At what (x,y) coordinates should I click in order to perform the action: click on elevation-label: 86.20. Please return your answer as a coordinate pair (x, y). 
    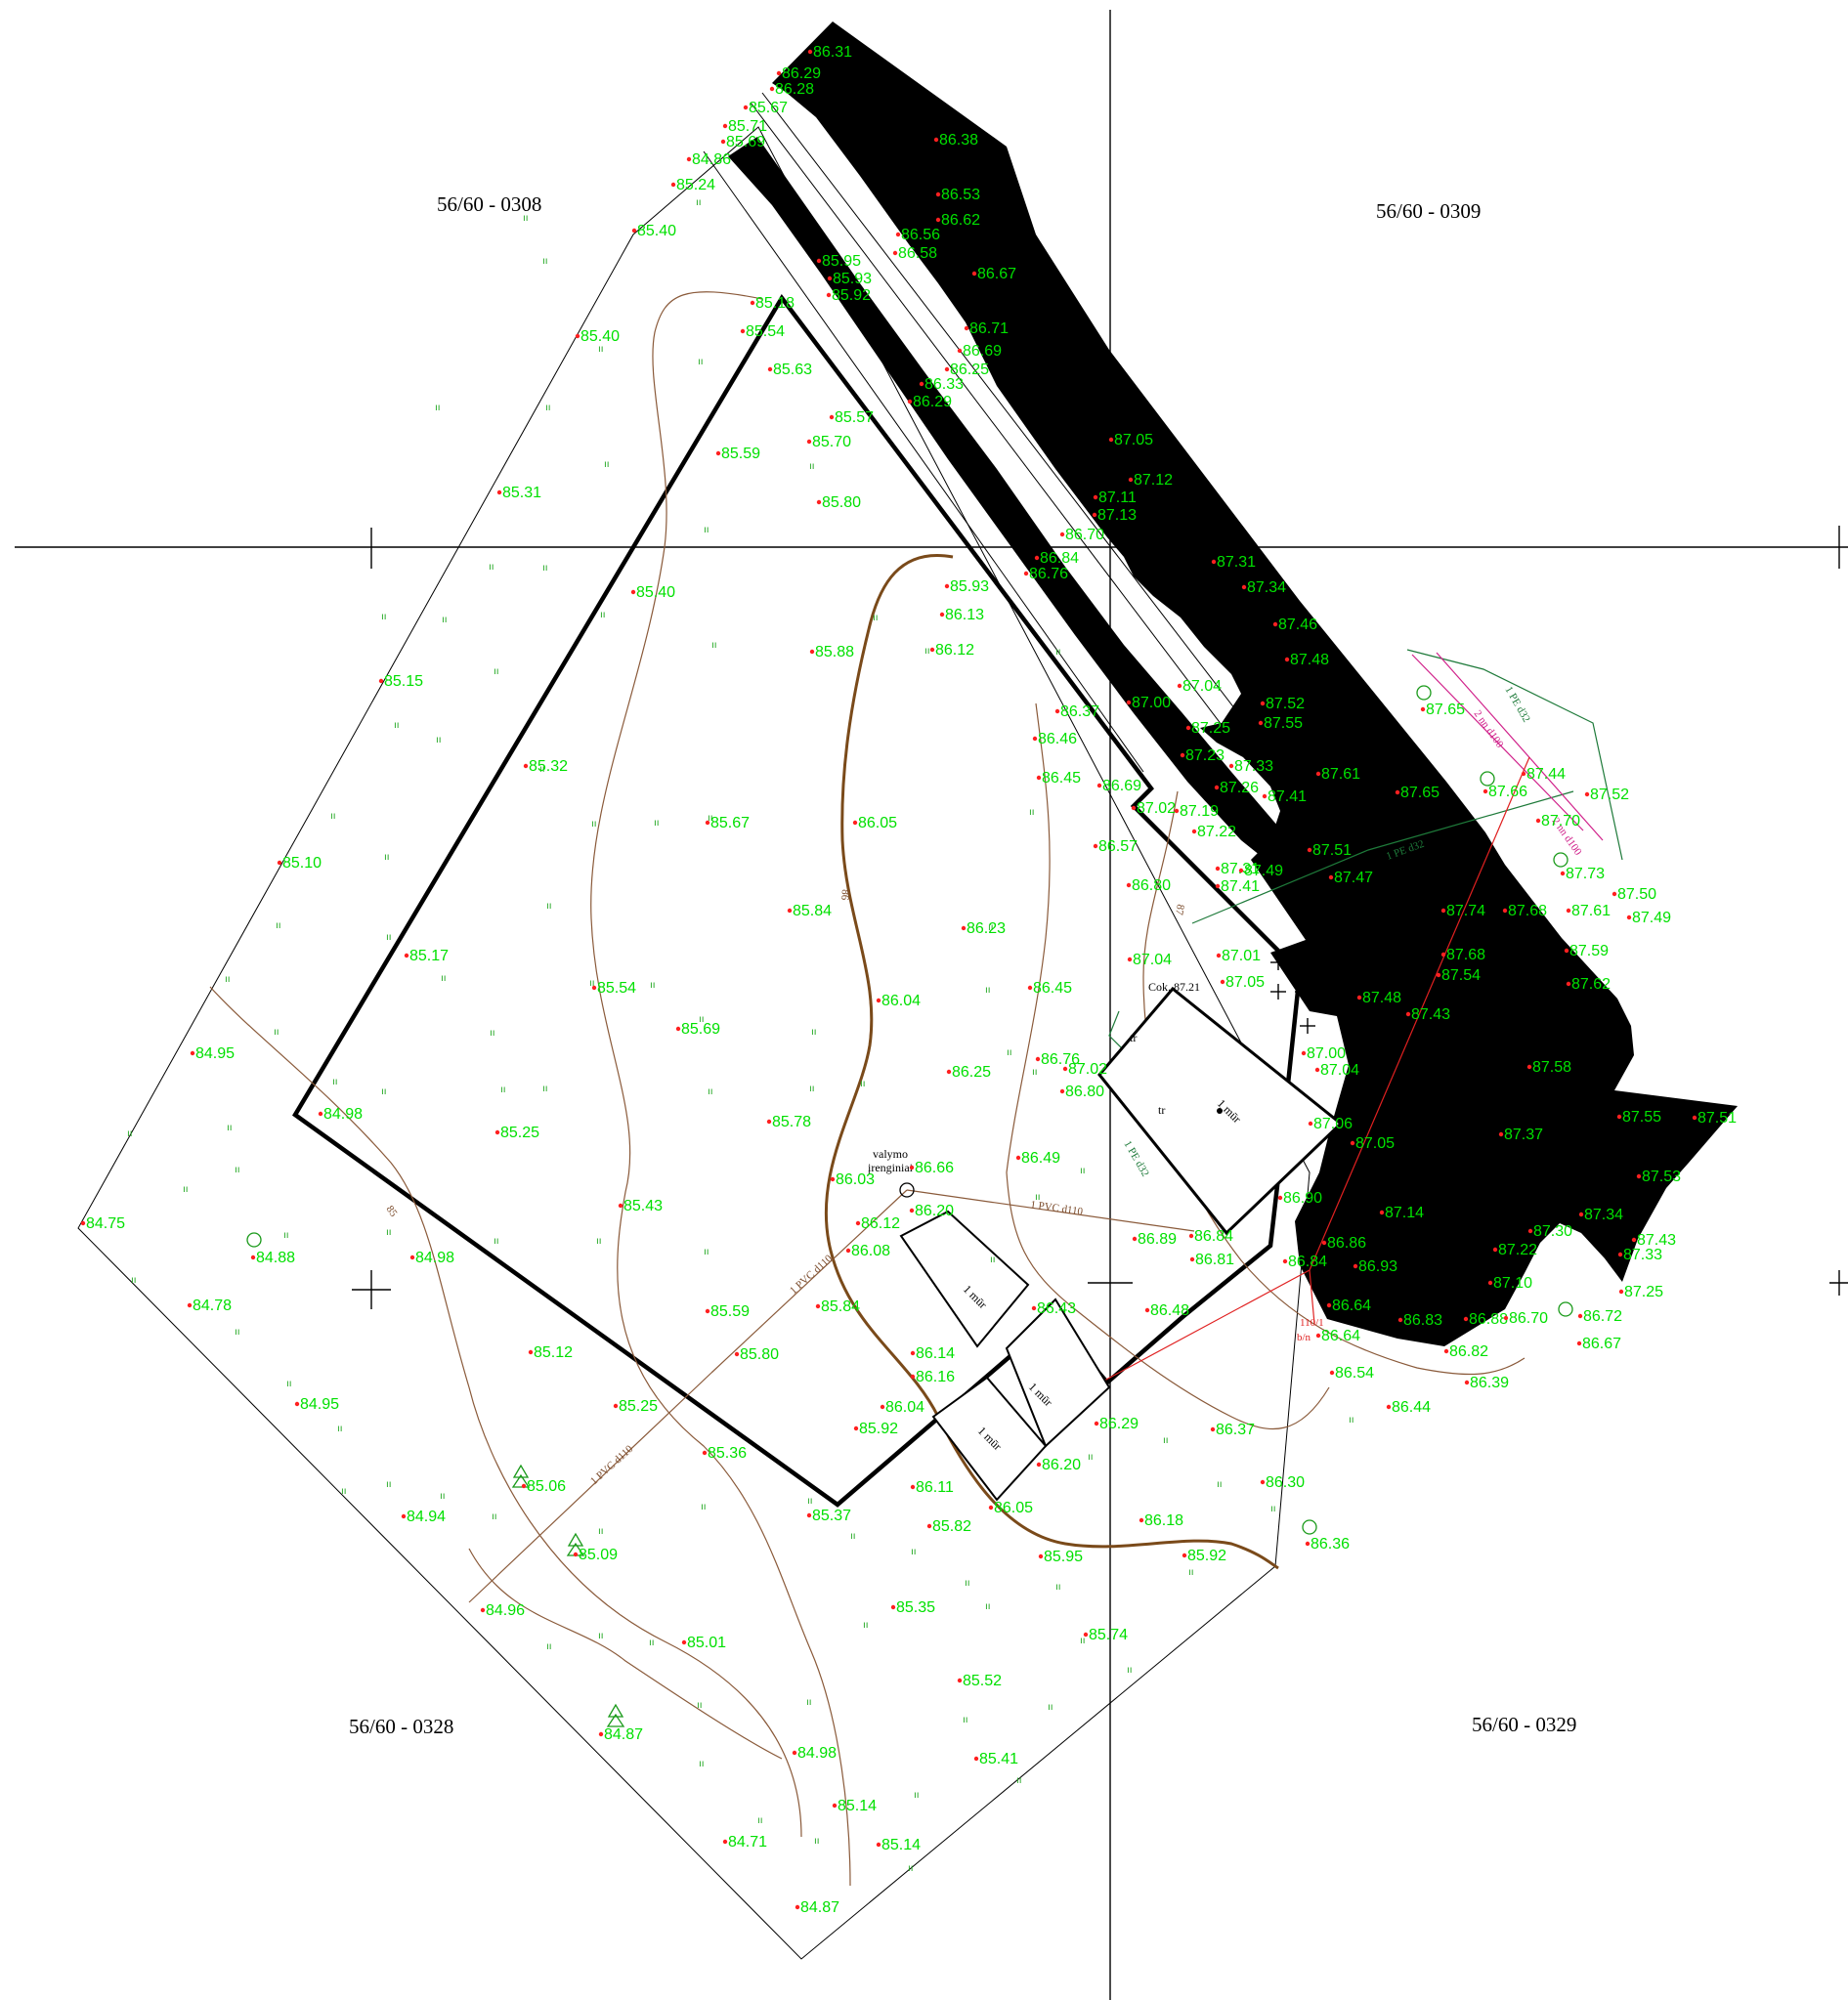
    Looking at the image, I should click on (1061, 1465).